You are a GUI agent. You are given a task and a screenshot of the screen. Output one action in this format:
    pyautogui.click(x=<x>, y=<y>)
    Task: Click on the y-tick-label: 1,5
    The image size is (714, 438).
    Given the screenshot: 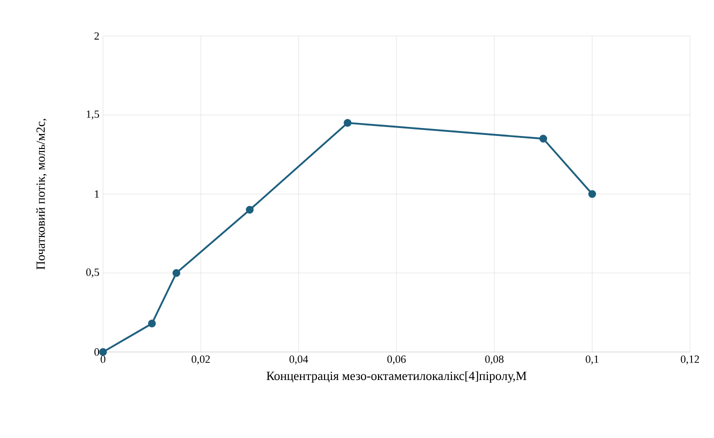 What is the action you would take?
    pyautogui.click(x=93, y=115)
    